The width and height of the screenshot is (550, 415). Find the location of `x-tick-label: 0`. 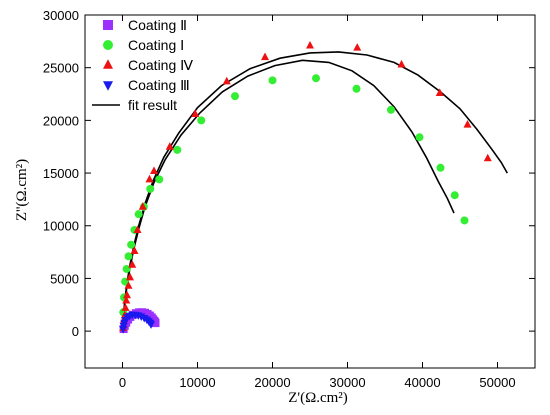

x-tick-label: 0 is located at coordinates (122, 382).